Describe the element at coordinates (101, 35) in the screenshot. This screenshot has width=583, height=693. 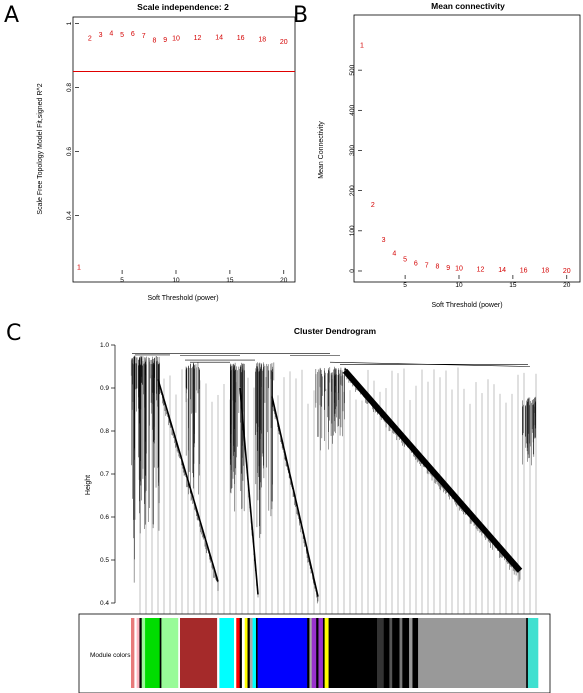
I see `point-label: 3` at that location.